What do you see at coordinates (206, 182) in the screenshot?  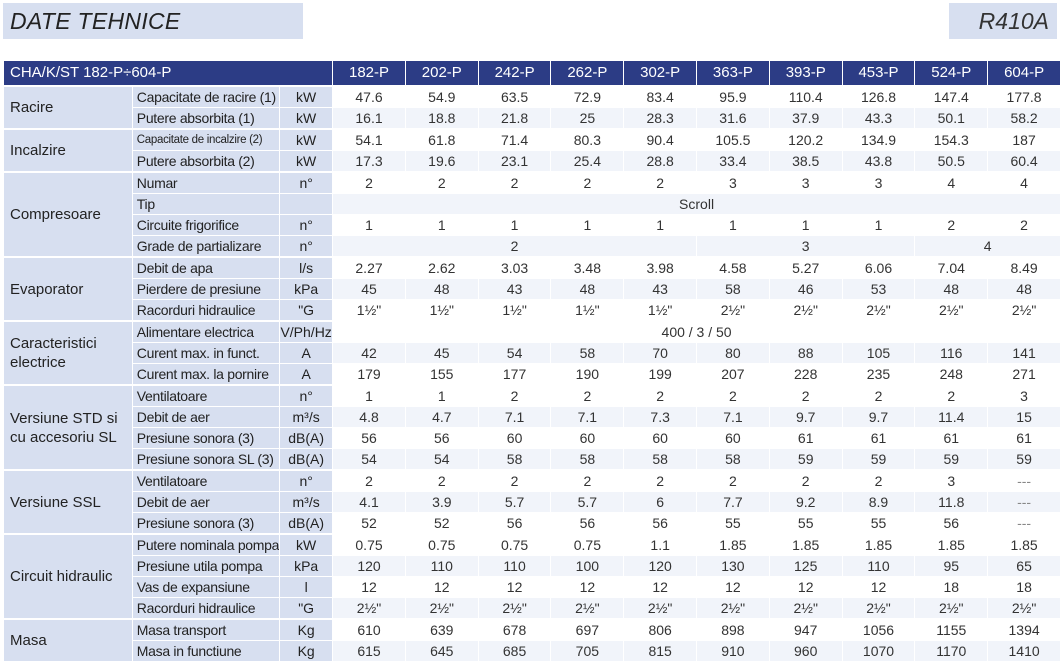 I see `parameter-label: Numar` at bounding box center [206, 182].